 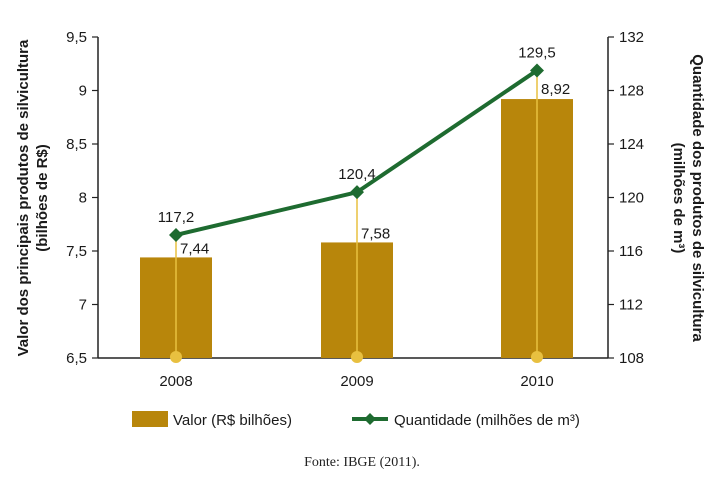 I want to click on line-value-label: 129,5, so click(x=537, y=52).